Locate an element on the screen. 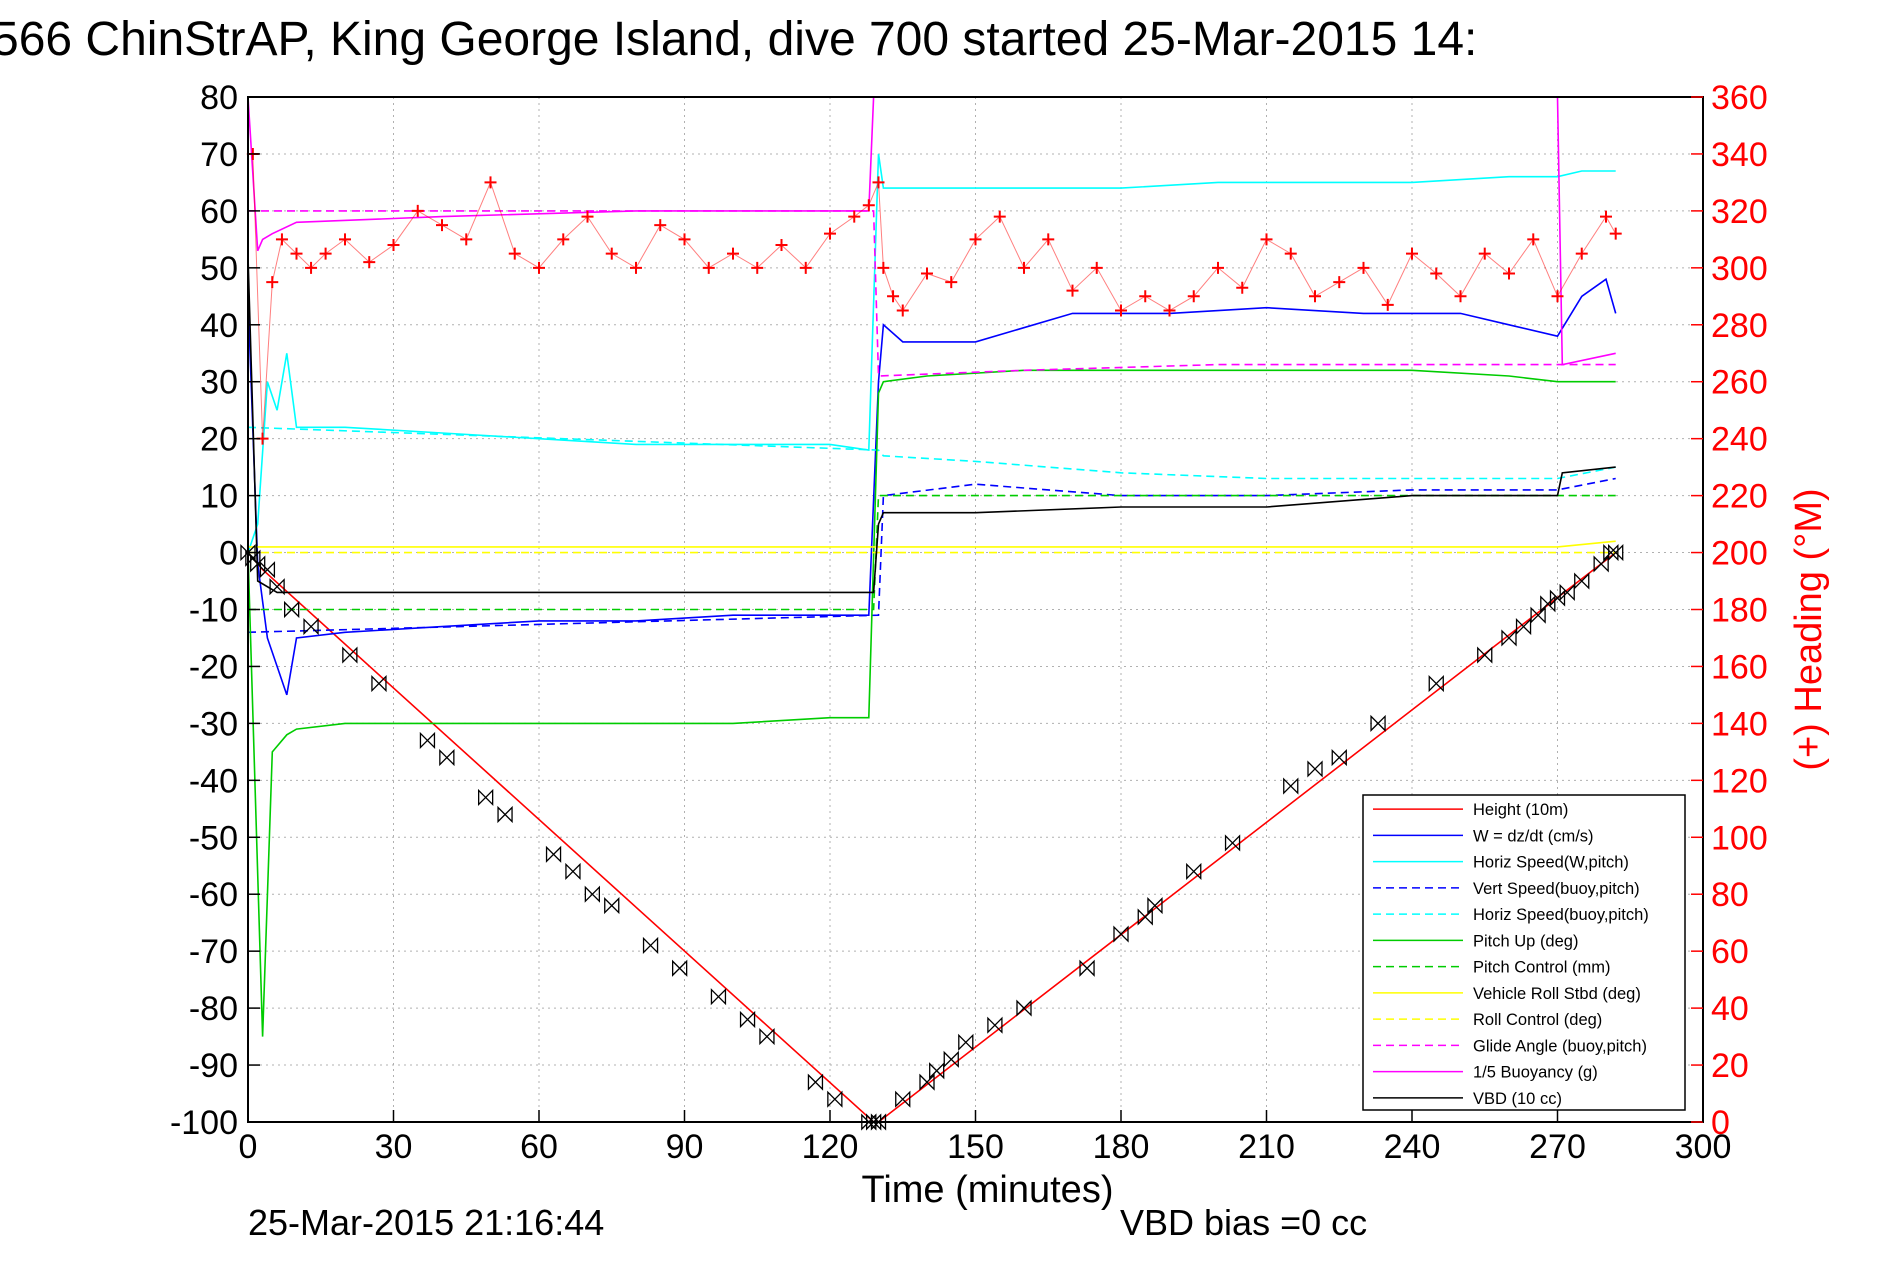 Image resolution: width=1891 pixels, height=1262 pixels. x-tick-label: 210 is located at coordinates (1266, 1147).